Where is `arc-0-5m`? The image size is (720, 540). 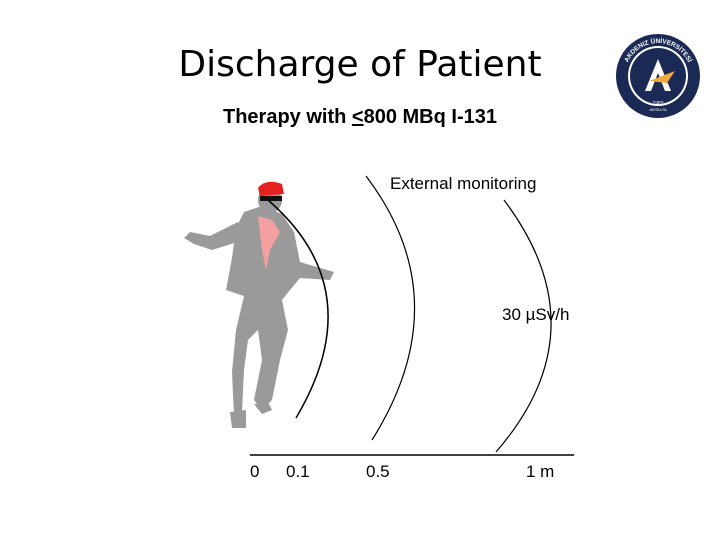
arc-0-5m is located at coordinates (390, 308).